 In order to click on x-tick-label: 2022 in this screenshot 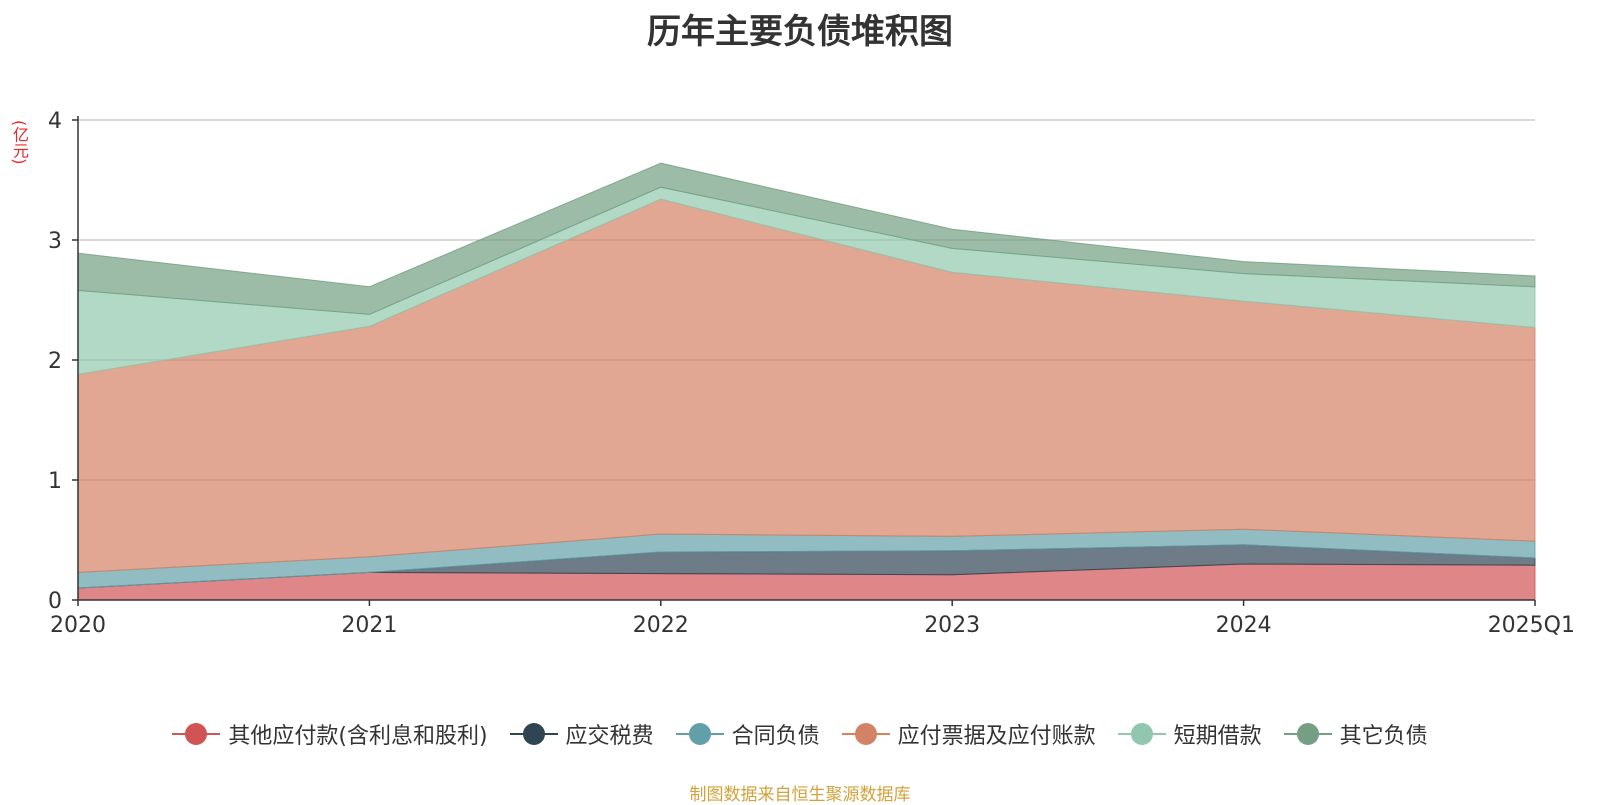, I will do `click(661, 625)`.